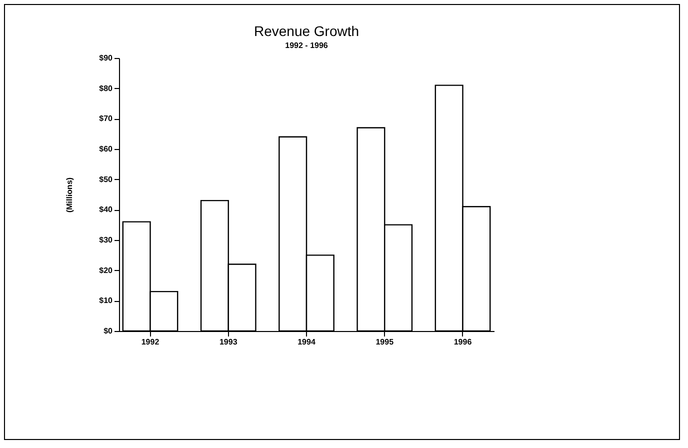 The width and height of the screenshot is (688, 448). I want to click on y-tick-label: $30, so click(106, 240).